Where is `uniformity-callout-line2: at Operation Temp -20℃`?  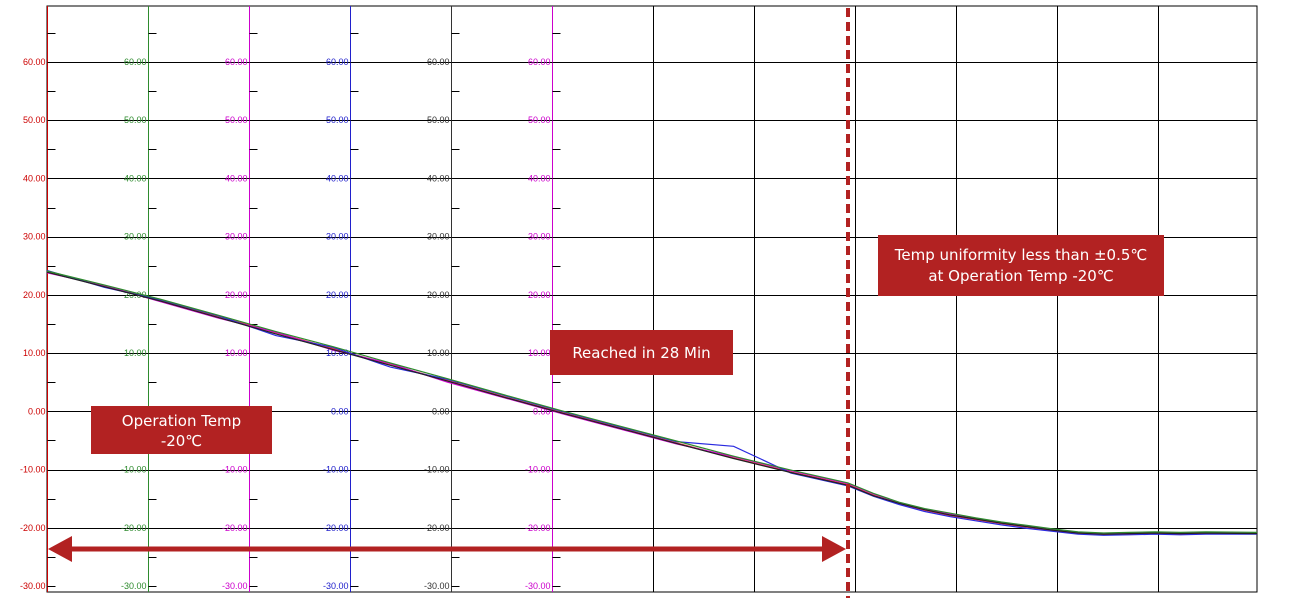 uniformity-callout-line2: at Operation Temp -20℃ is located at coordinates (1020, 276).